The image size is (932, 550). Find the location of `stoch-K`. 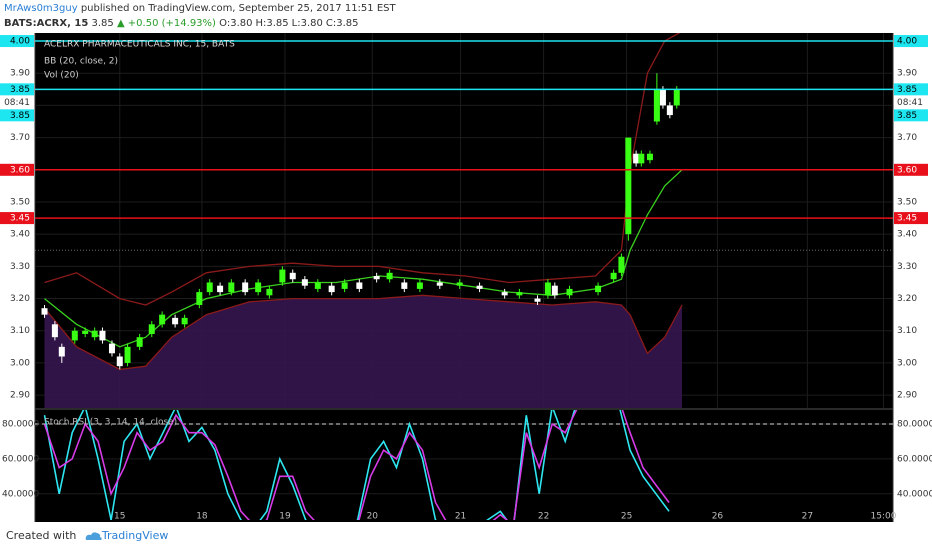

stoch-K is located at coordinates (356, 465).